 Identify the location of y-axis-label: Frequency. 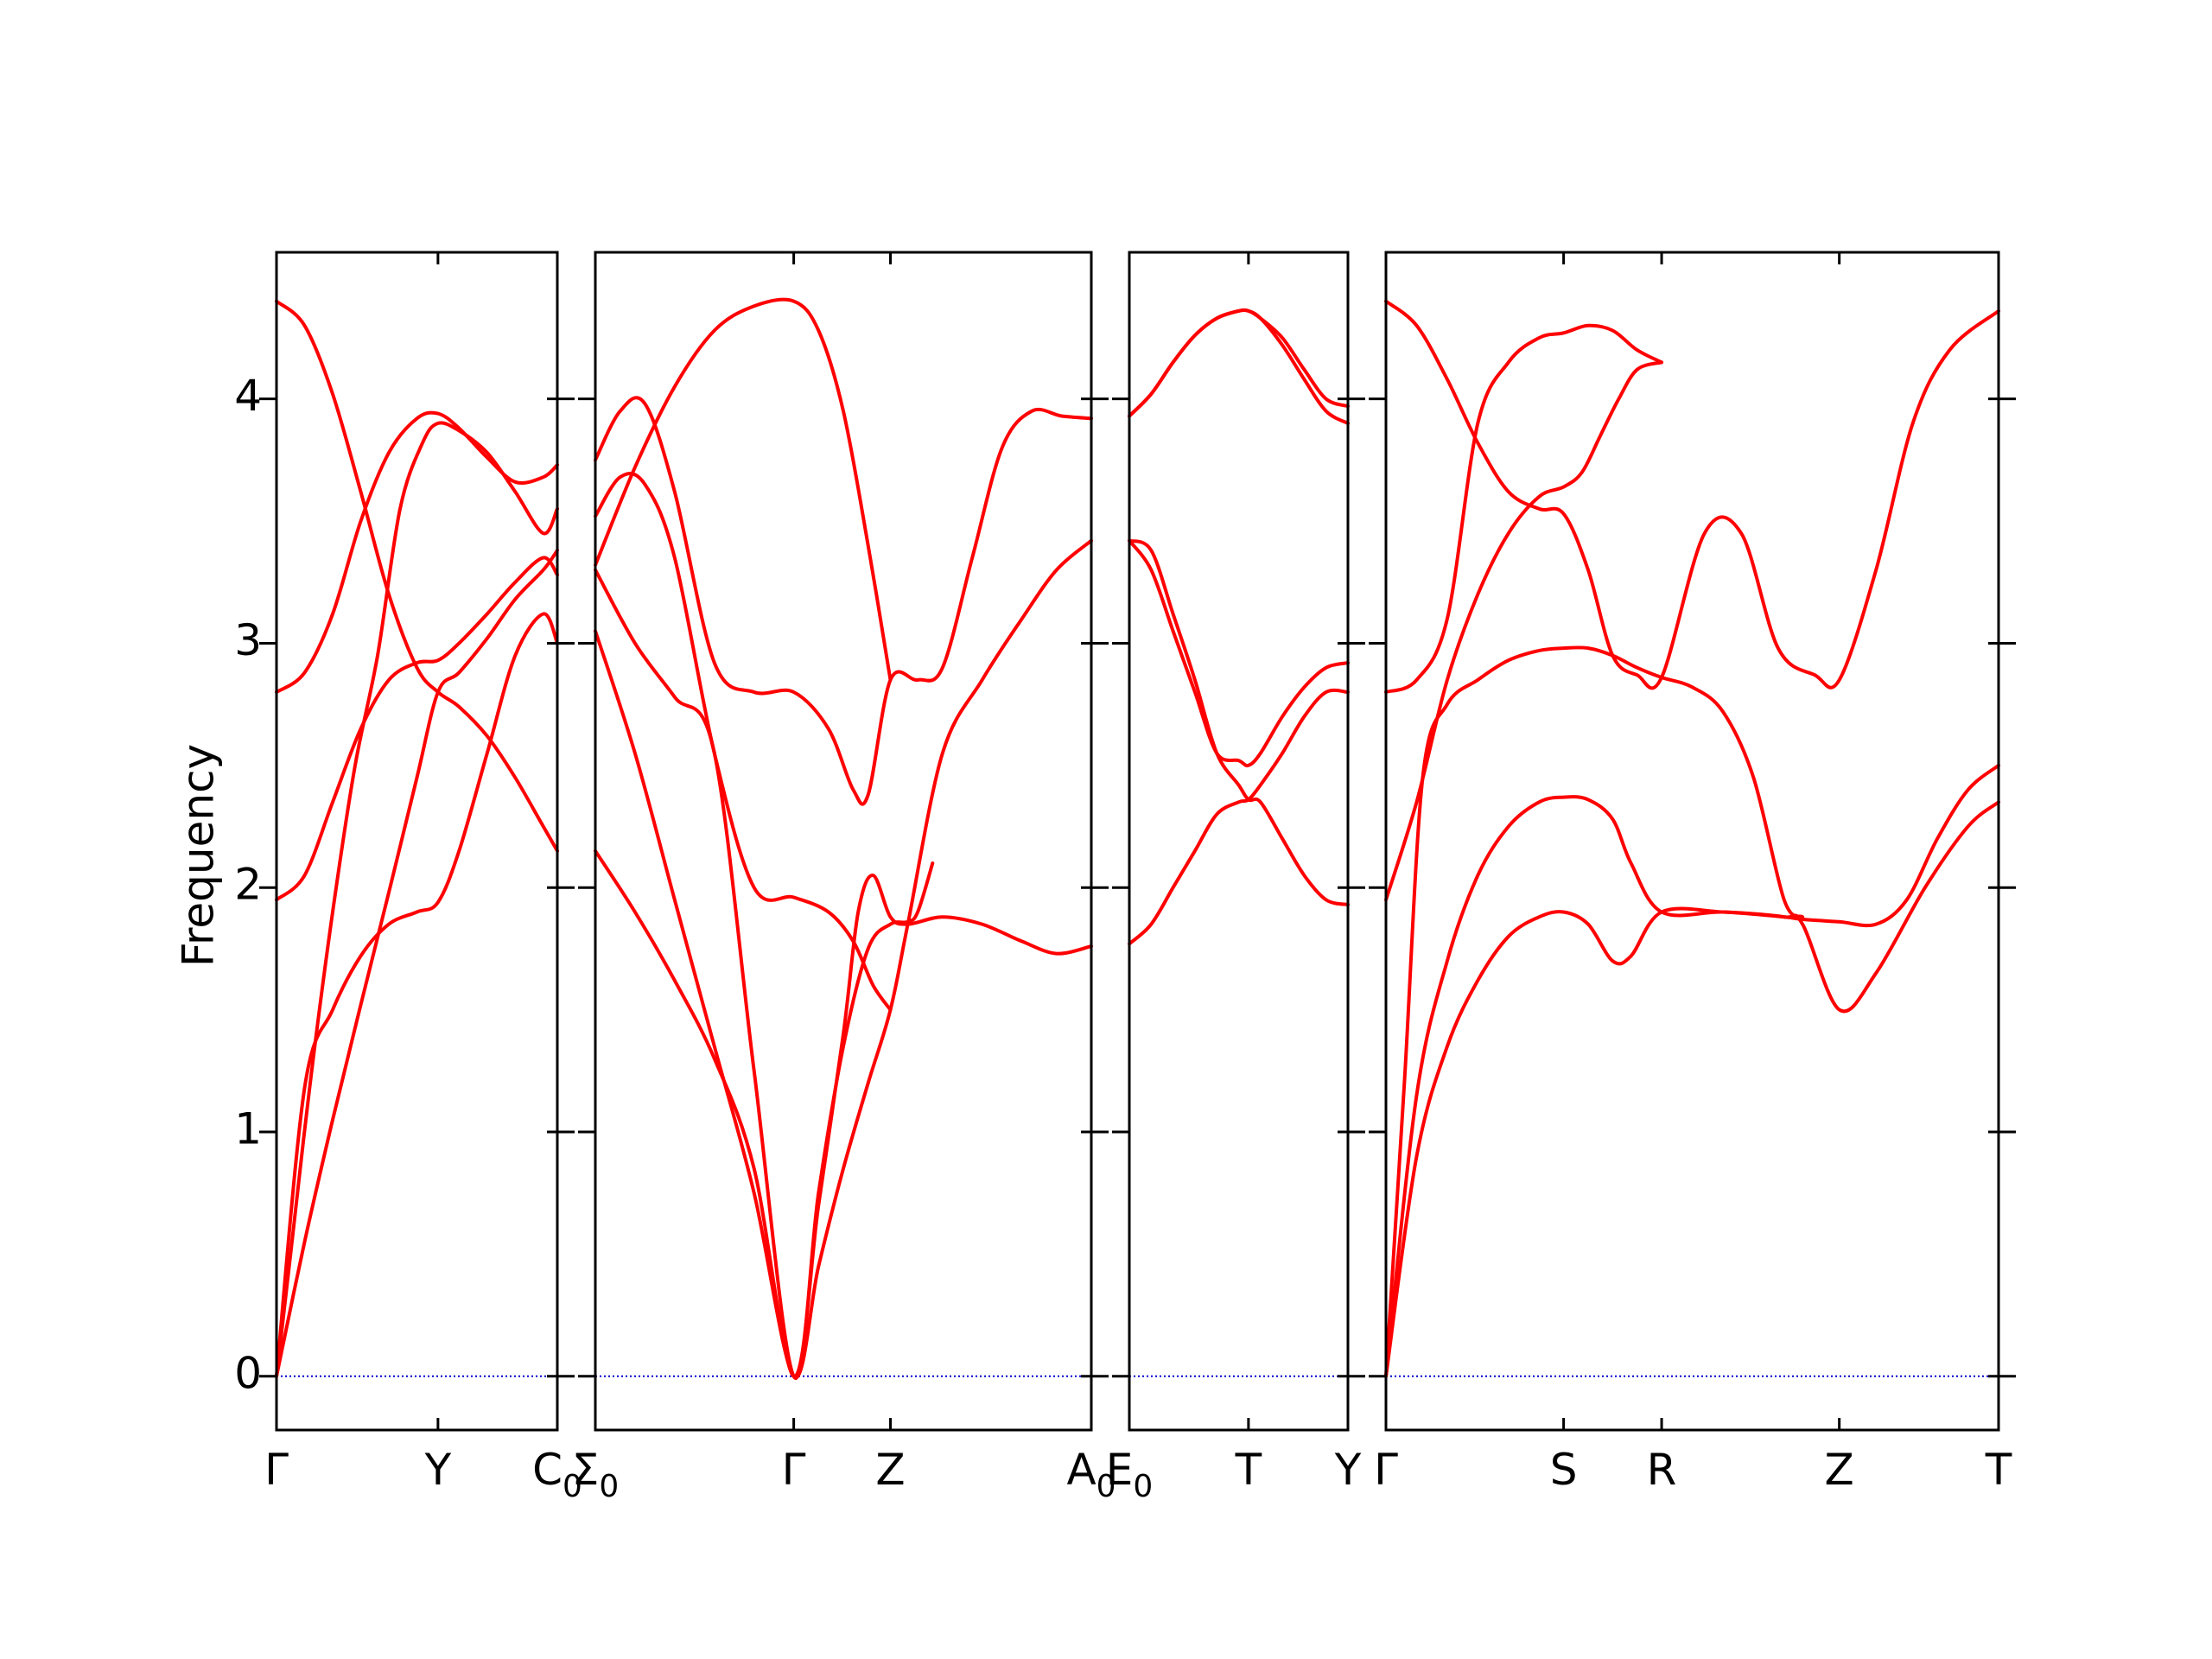
(199, 855).